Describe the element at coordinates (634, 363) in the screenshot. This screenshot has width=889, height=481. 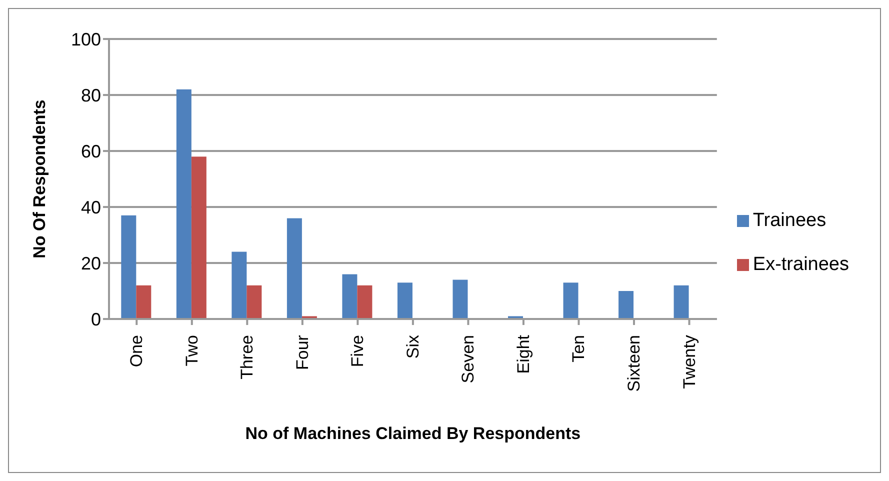
I see `x-tick-label: Sixteen` at that location.